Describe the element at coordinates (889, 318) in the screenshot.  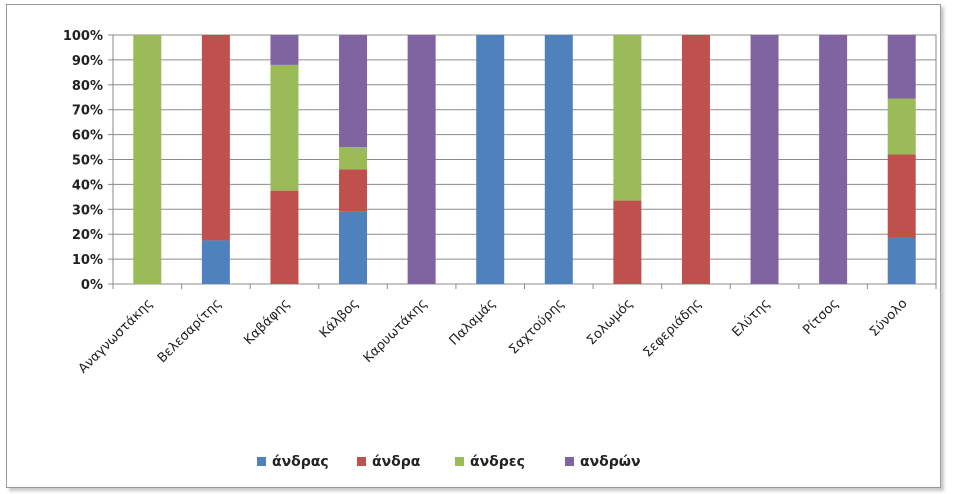
I see `category-label: Σύνολο` at that location.